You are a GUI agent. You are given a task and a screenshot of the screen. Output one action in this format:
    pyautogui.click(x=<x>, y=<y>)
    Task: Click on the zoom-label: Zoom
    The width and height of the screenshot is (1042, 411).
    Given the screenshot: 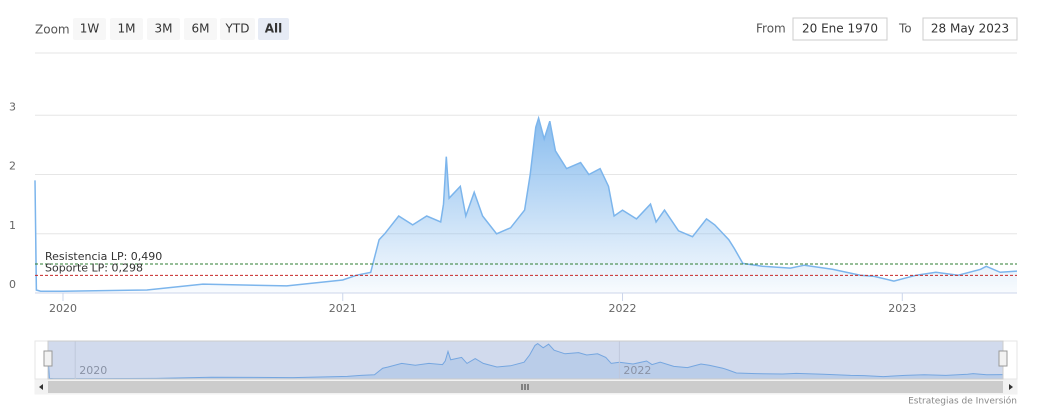 What is the action you would take?
    pyautogui.click(x=52, y=30)
    